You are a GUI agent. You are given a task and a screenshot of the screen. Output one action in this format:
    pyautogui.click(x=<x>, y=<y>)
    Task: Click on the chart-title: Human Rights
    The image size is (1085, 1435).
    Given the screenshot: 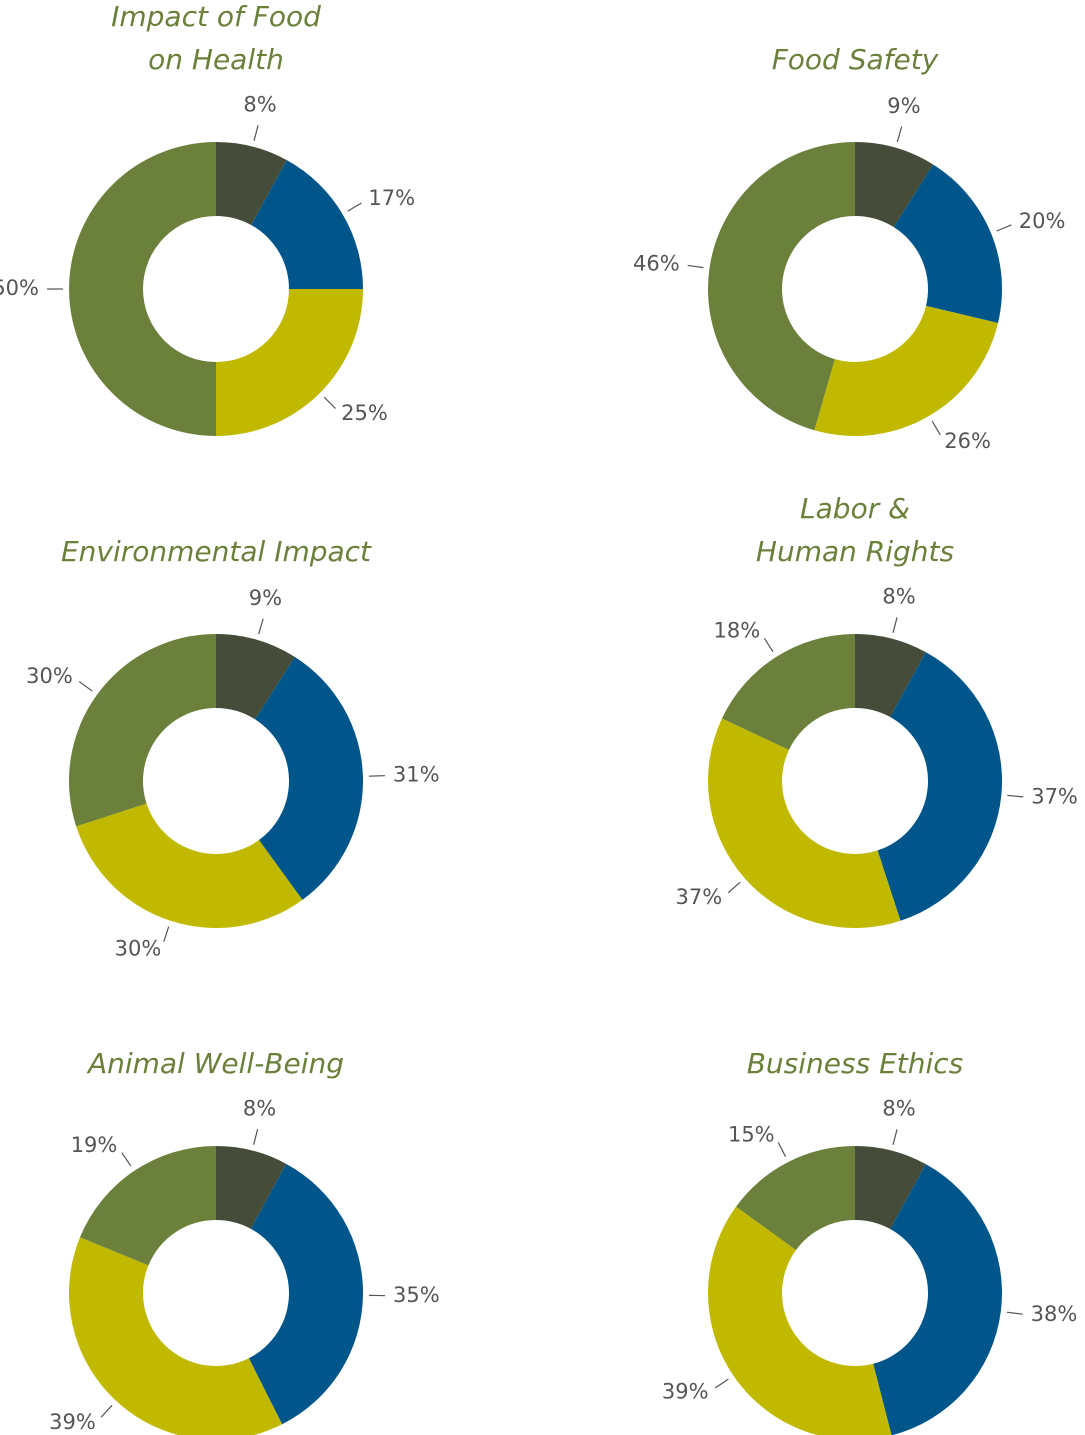 What is the action you would take?
    pyautogui.click(x=855, y=551)
    